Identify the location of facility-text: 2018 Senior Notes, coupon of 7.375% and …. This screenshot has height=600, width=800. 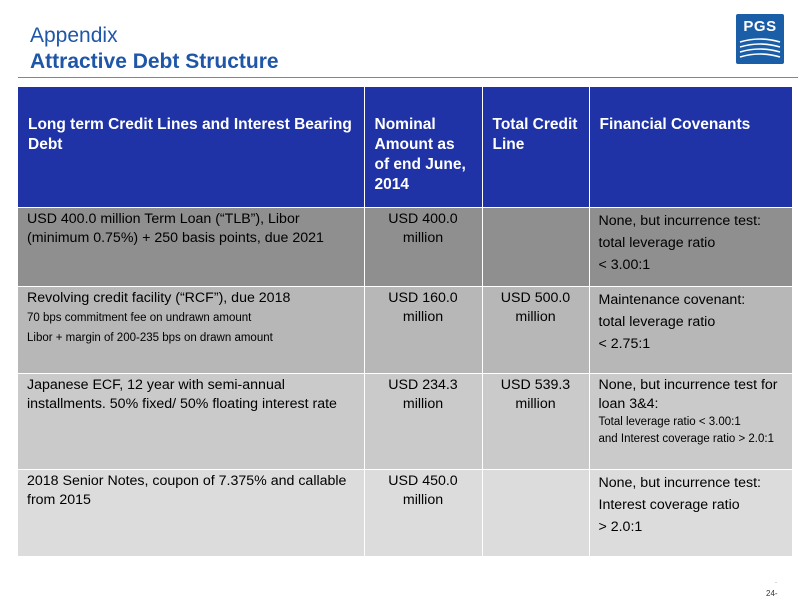
(187, 490).